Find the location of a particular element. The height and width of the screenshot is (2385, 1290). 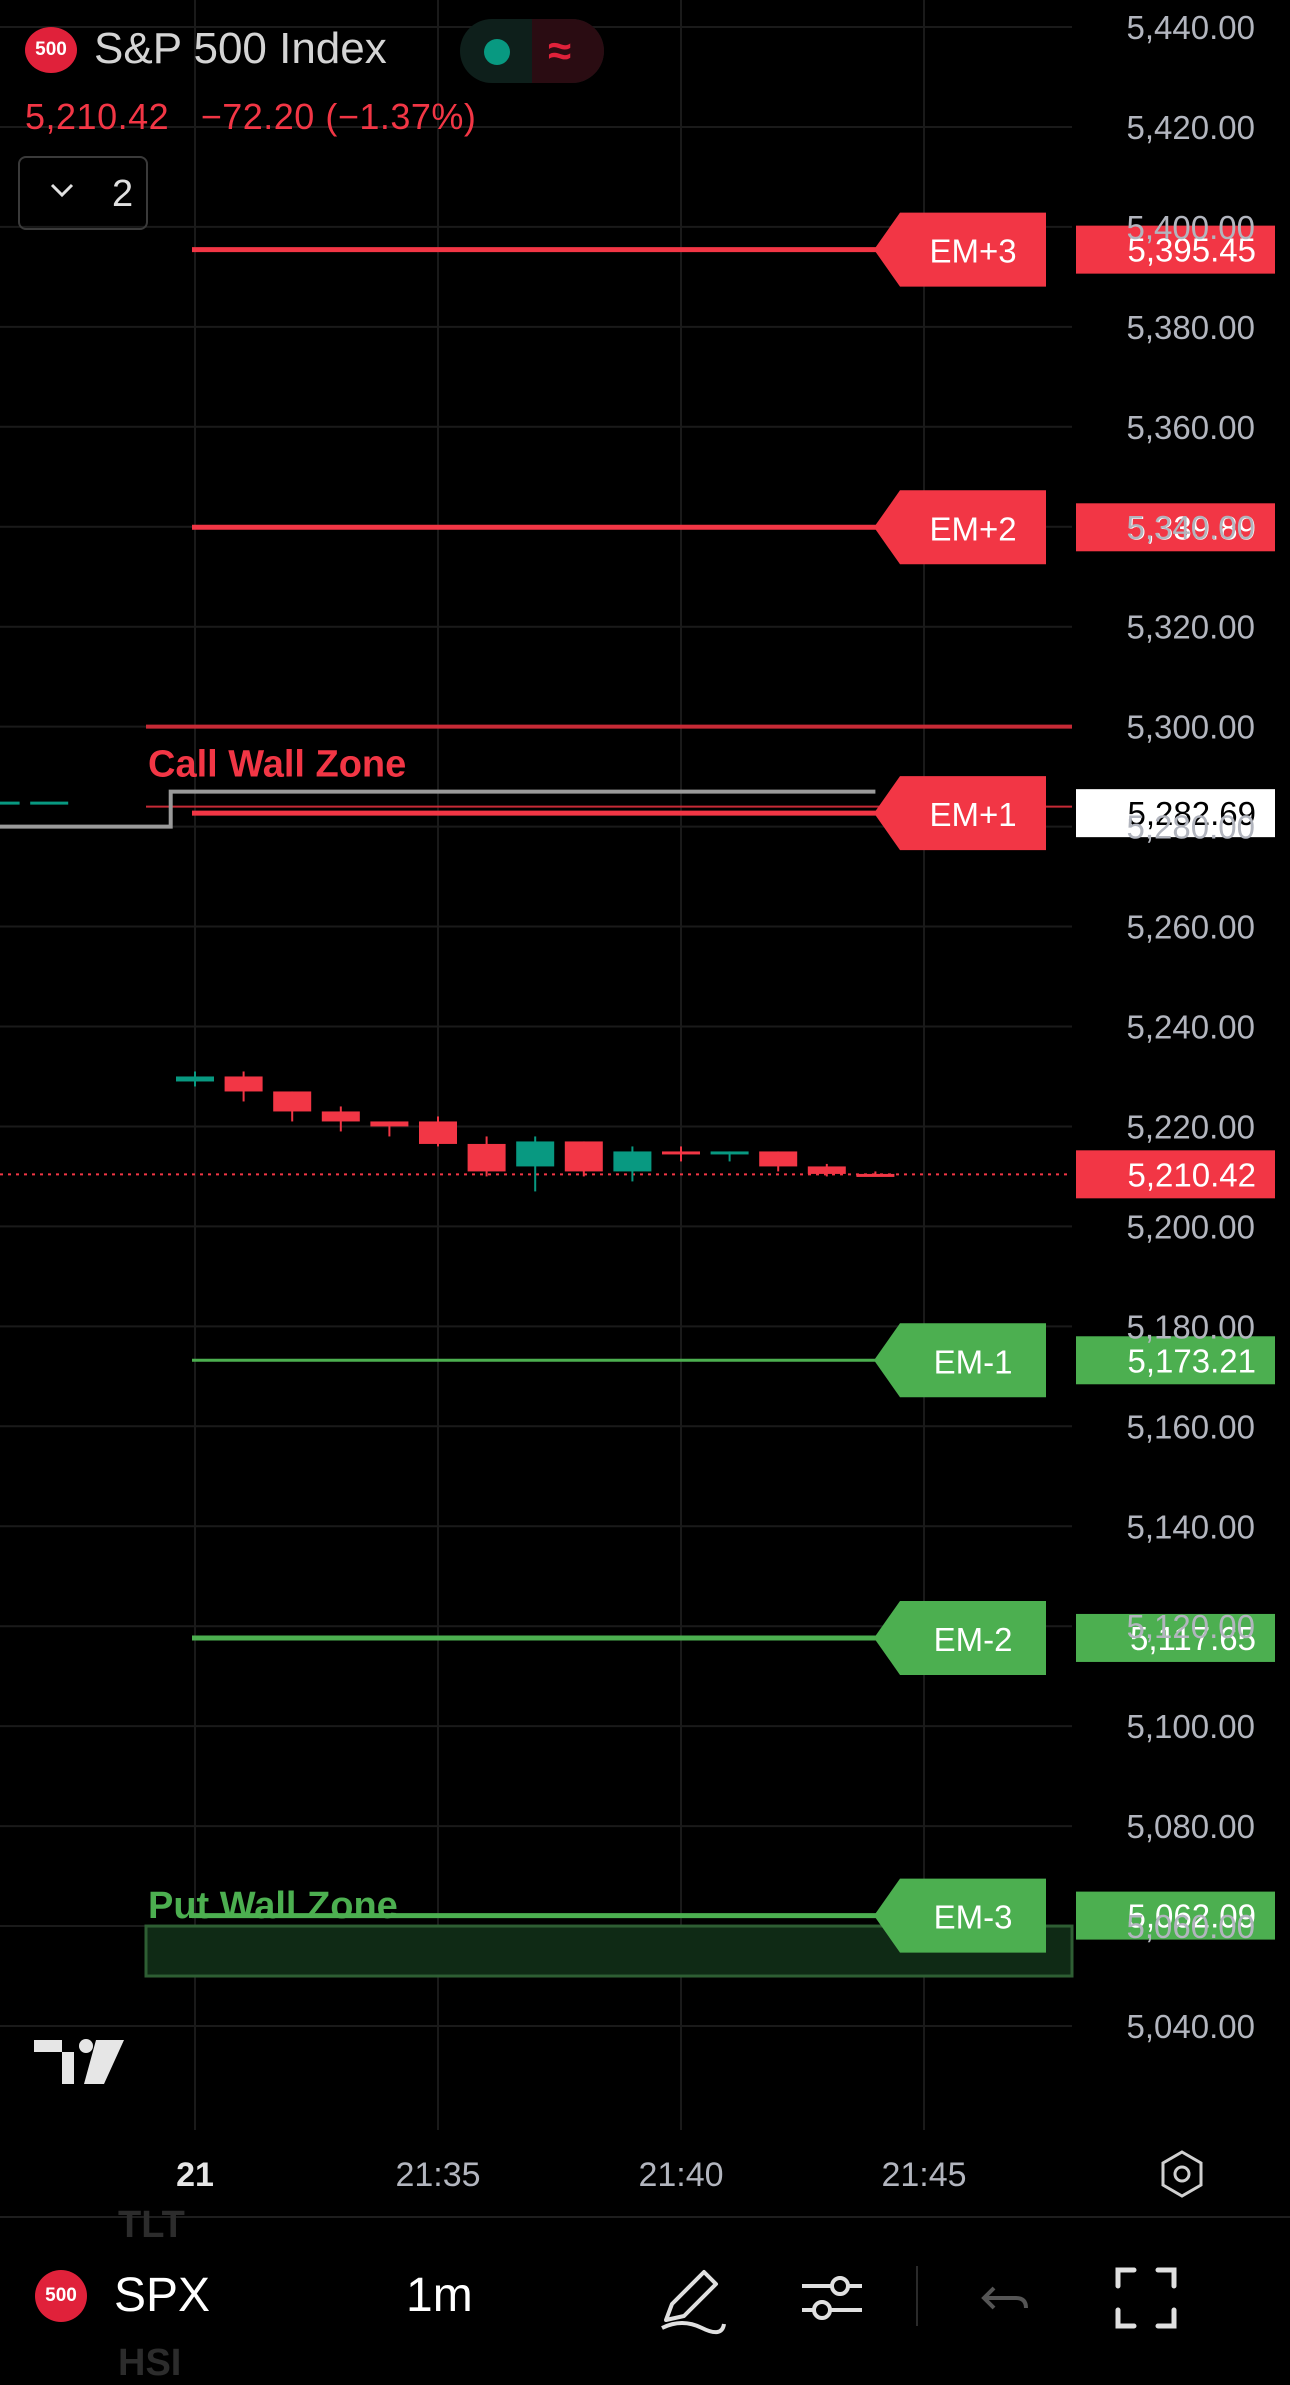

bottom-toolbar: TLT HSI 500 SPX 1m is located at coordinates (645, 2294).